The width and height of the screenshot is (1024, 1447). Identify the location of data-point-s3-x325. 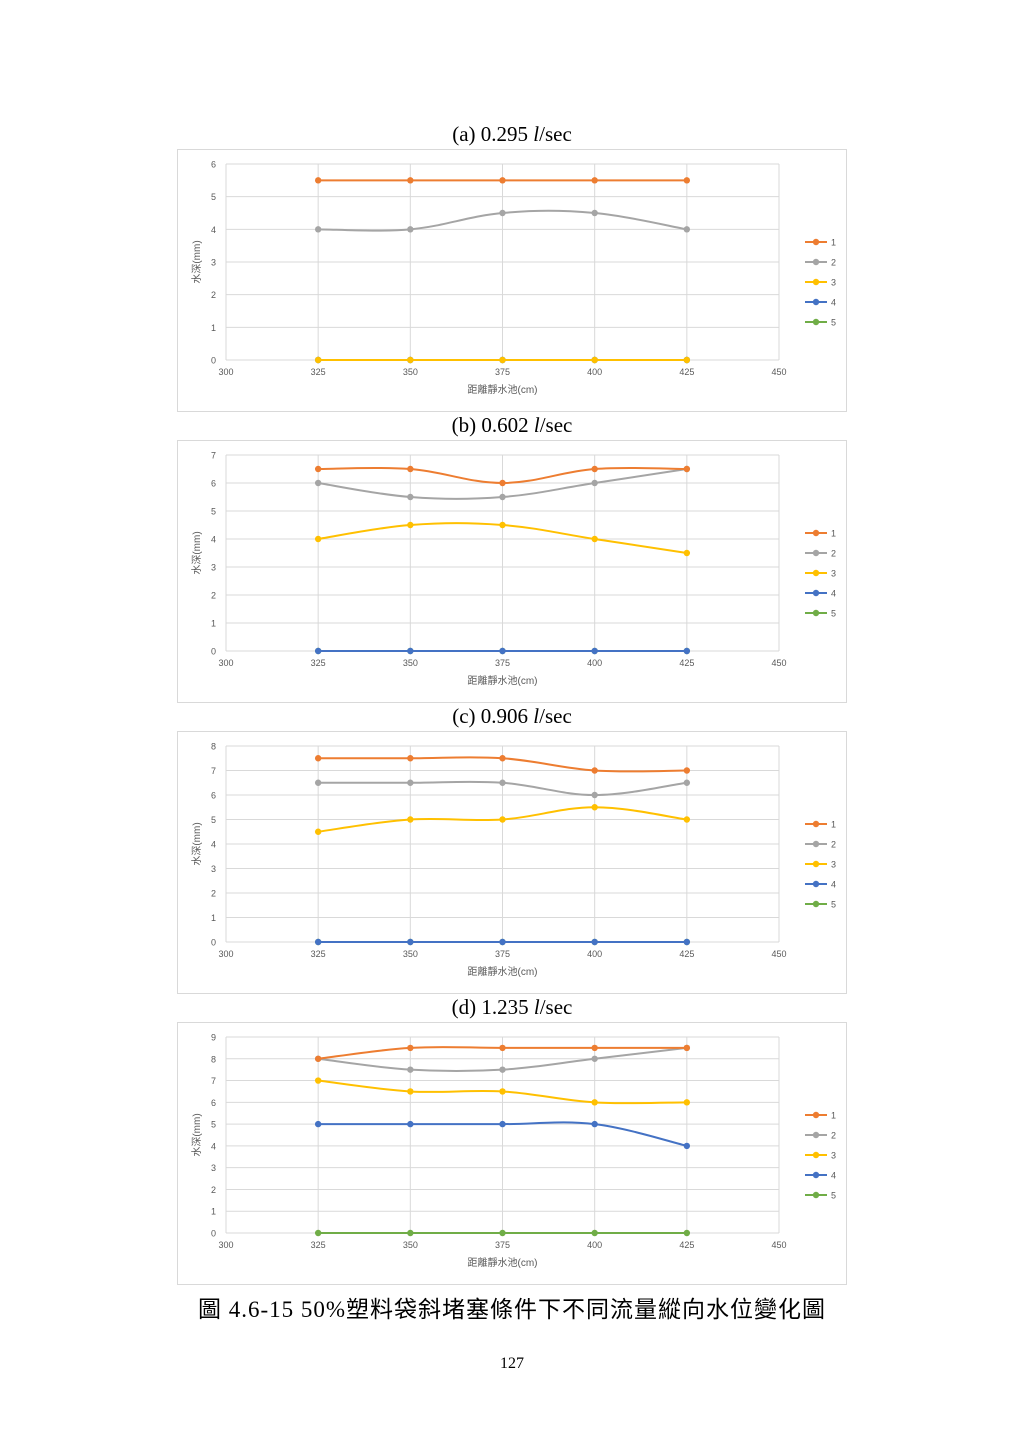
(318, 539).